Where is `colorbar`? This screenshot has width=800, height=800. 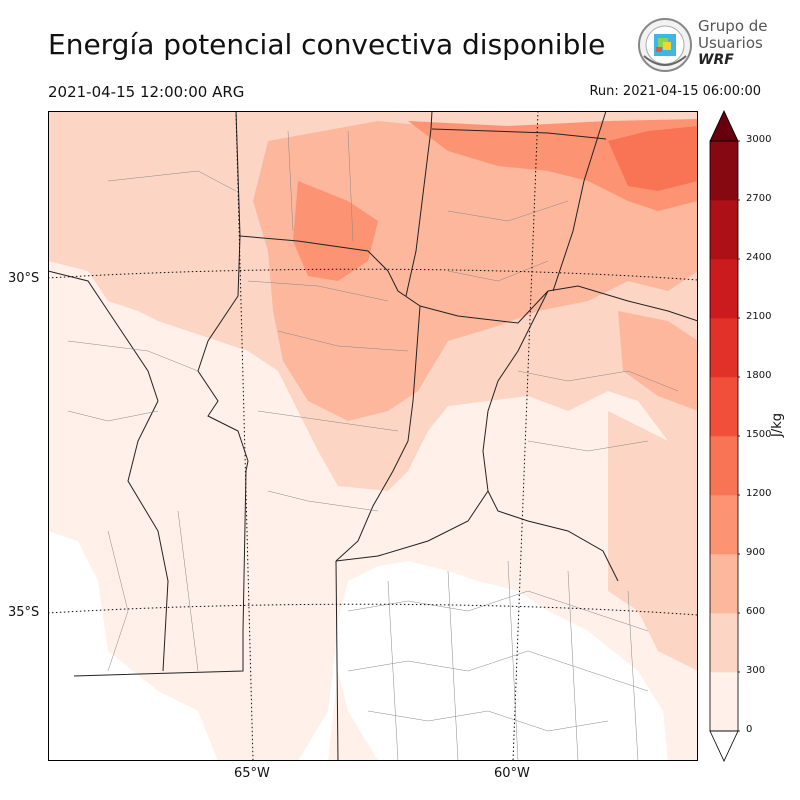
colorbar is located at coordinates (724, 436).